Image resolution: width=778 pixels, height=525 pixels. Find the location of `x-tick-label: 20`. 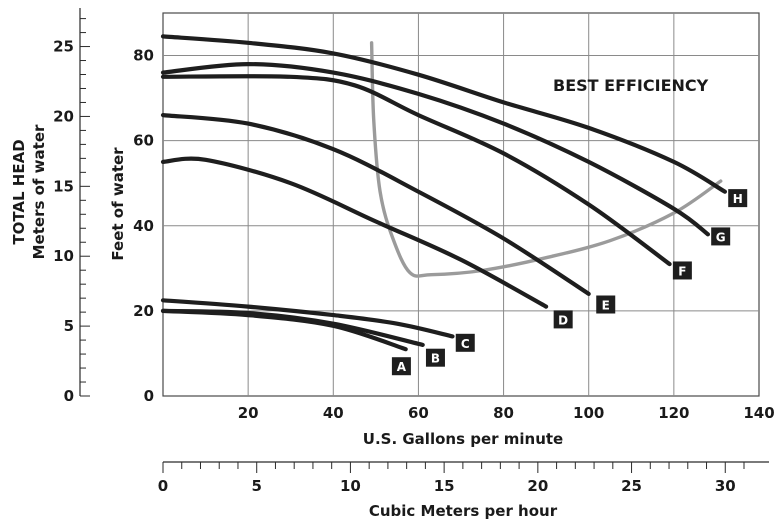

x-tick-label: 20 is located at coordinates (248, 413).